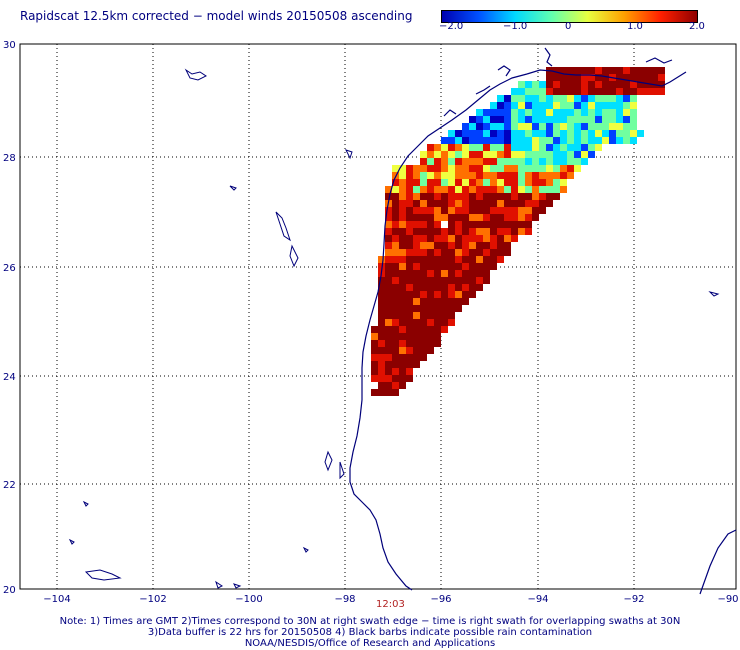 This screenshot has height=650, width=740. Describe the element at coordinates (568, 26) in the screenshot. I see `colorbar-tick-0: 0` at that location.